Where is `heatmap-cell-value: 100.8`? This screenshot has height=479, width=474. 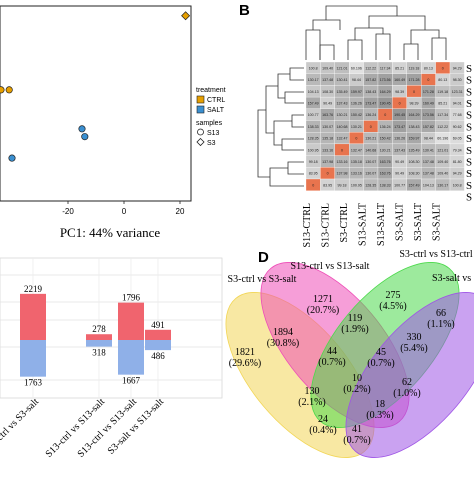
heatmap-cell-value: 100.8 is located at coordinates (457, 185).